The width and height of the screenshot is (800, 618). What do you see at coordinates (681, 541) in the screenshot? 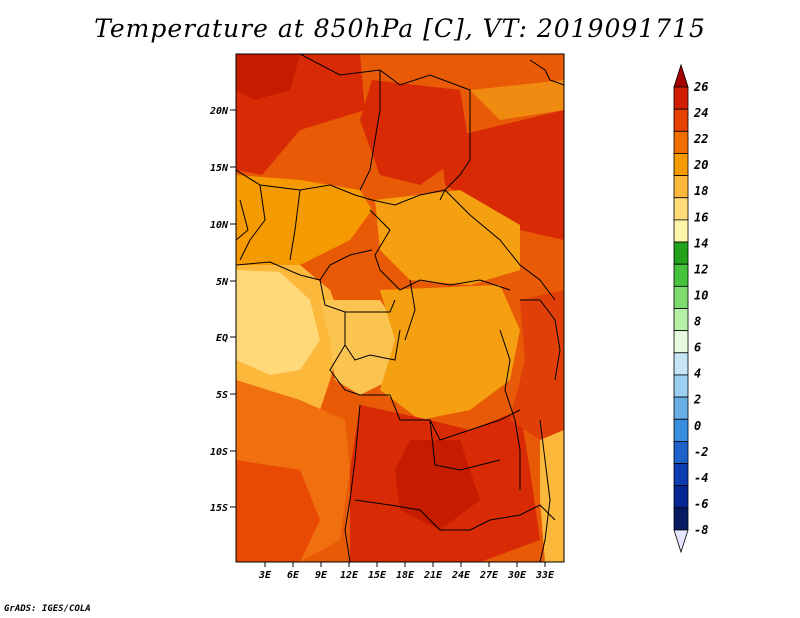
I see `colorbar-bottom-arrow` at bounding box center [681, 541].